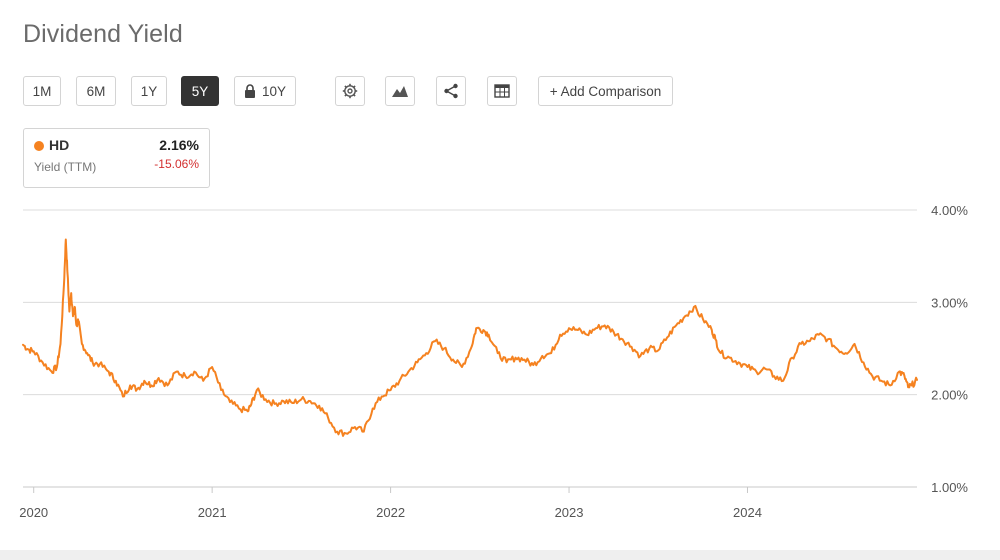  Describe the element at coordinates (65, 167) in the screenshot. I see `legend-metric: Yield (TTM)` at that location.